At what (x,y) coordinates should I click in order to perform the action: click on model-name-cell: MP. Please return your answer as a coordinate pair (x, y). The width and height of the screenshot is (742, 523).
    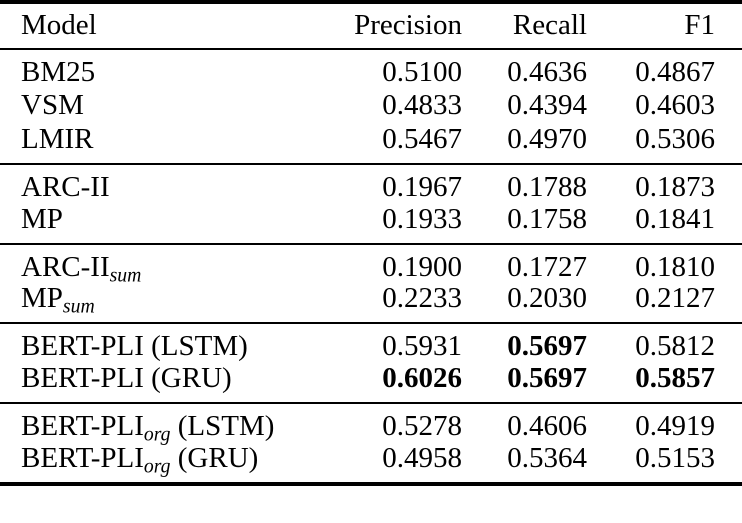
    Looking at the image, I should click on (171, 223).